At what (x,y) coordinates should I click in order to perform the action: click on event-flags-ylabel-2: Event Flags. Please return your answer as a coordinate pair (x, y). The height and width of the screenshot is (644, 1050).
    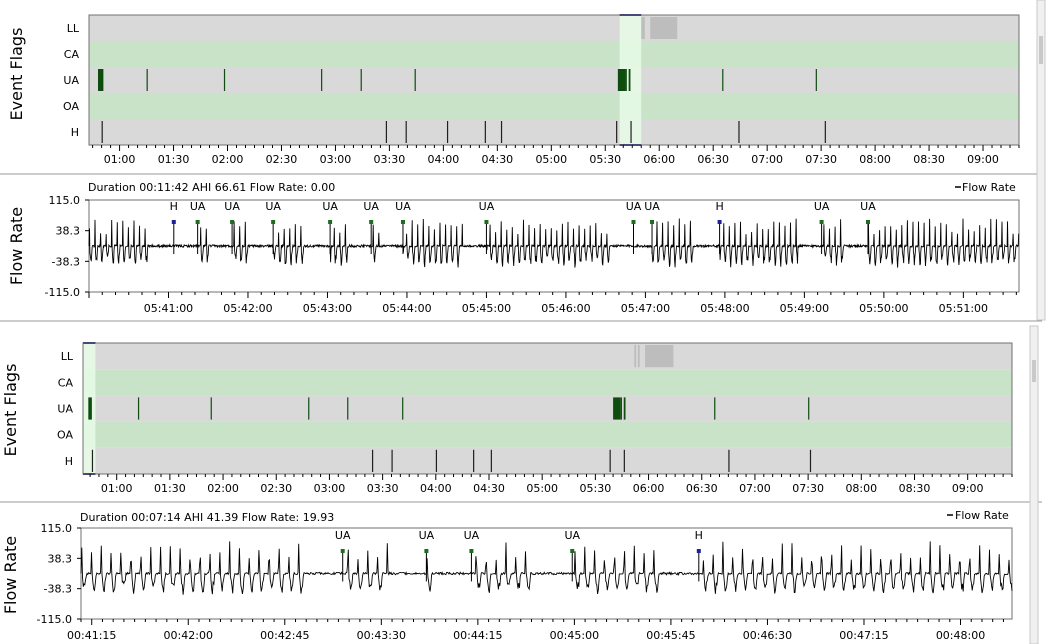
    Looking at the image, I should click on (10, 410).